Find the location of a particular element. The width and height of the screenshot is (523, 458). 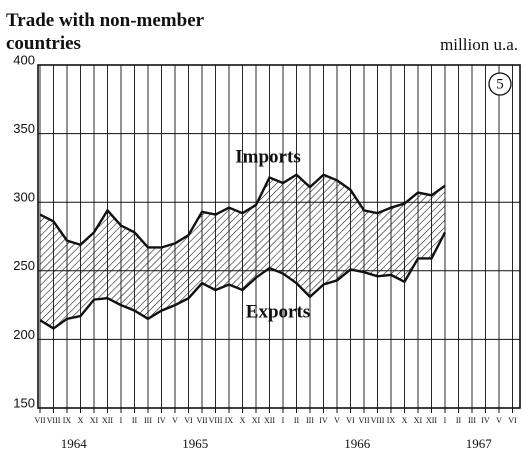

badge-circle is located at coordinates (500, 84).